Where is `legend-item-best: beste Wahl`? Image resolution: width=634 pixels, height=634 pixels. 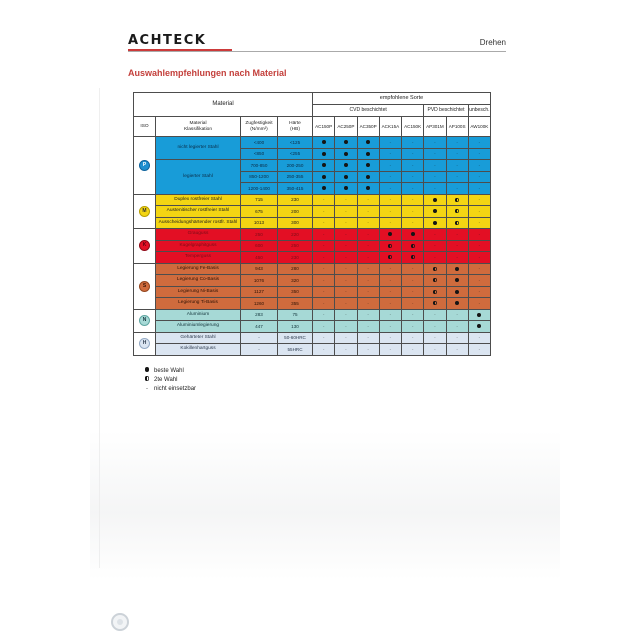
legend-item-best: beste Wahl is located at coordinates (168, 370).